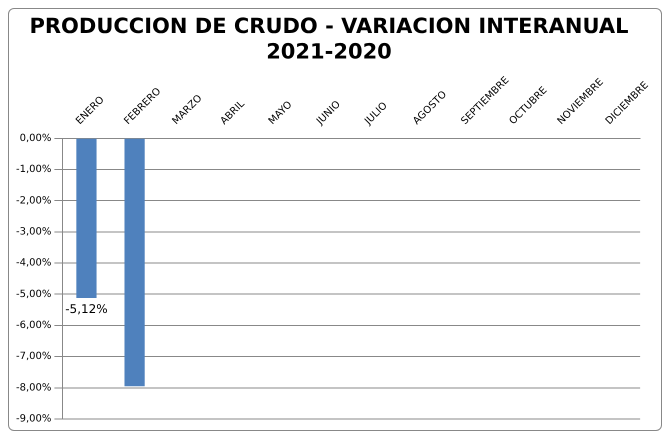  What do you see at coordinates (34, 200) in the screenshot?
I see `y-tick-label: -2,00%` at bounding box center [34, 200].